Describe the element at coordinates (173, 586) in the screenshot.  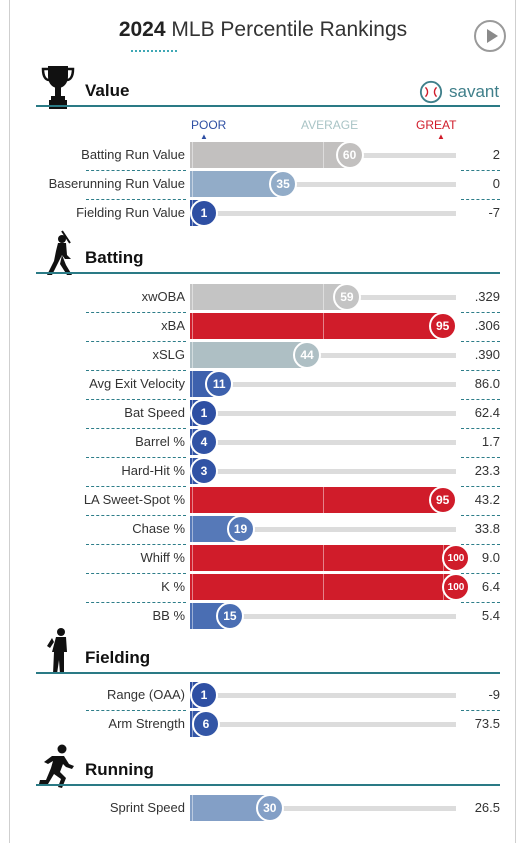
I see `metric-label-k: K %` at that location.